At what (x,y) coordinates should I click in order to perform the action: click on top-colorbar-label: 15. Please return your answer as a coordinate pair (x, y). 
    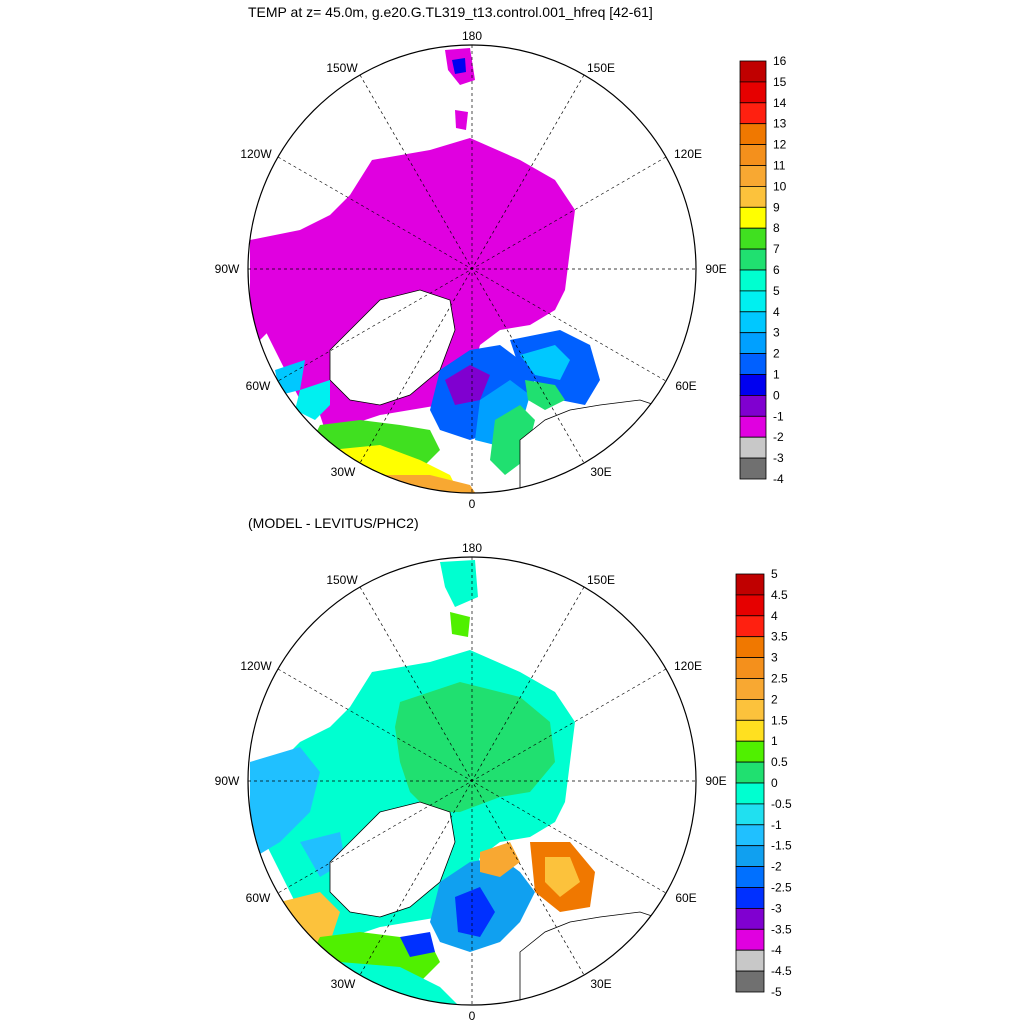
    Looking at the image, I should click on (780, 82).